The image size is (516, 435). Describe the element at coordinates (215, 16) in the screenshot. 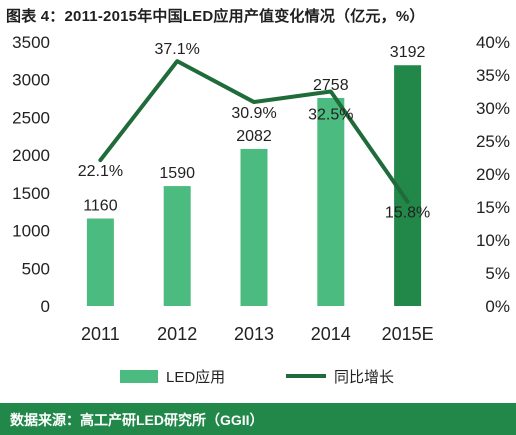

I see `chart-title: 图表 4：2011-2015年中国LED应用产值变化情况（亿元，%）` at that location.